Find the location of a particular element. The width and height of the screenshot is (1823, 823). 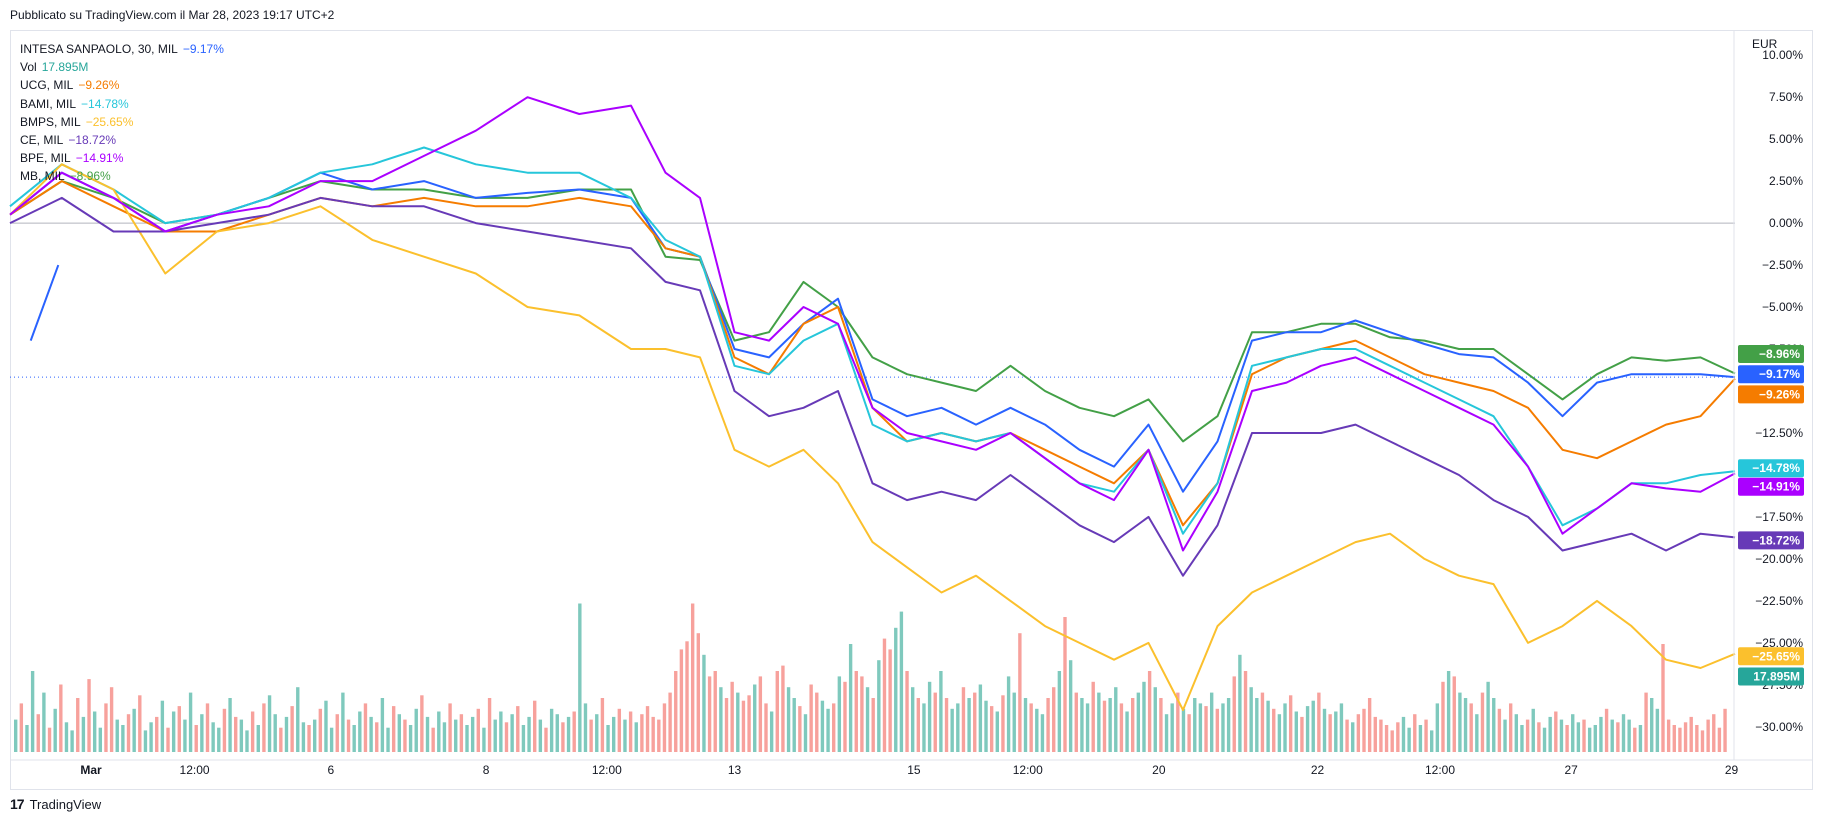

legend-value: −9.17% is located at coordinates (203, 49).